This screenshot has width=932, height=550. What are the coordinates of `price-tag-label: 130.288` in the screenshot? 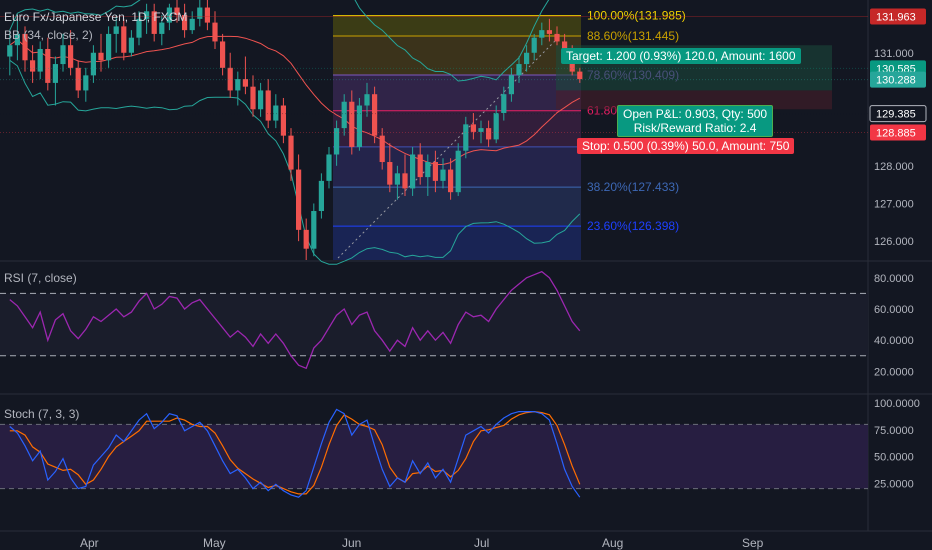 It's located at (896, 81).